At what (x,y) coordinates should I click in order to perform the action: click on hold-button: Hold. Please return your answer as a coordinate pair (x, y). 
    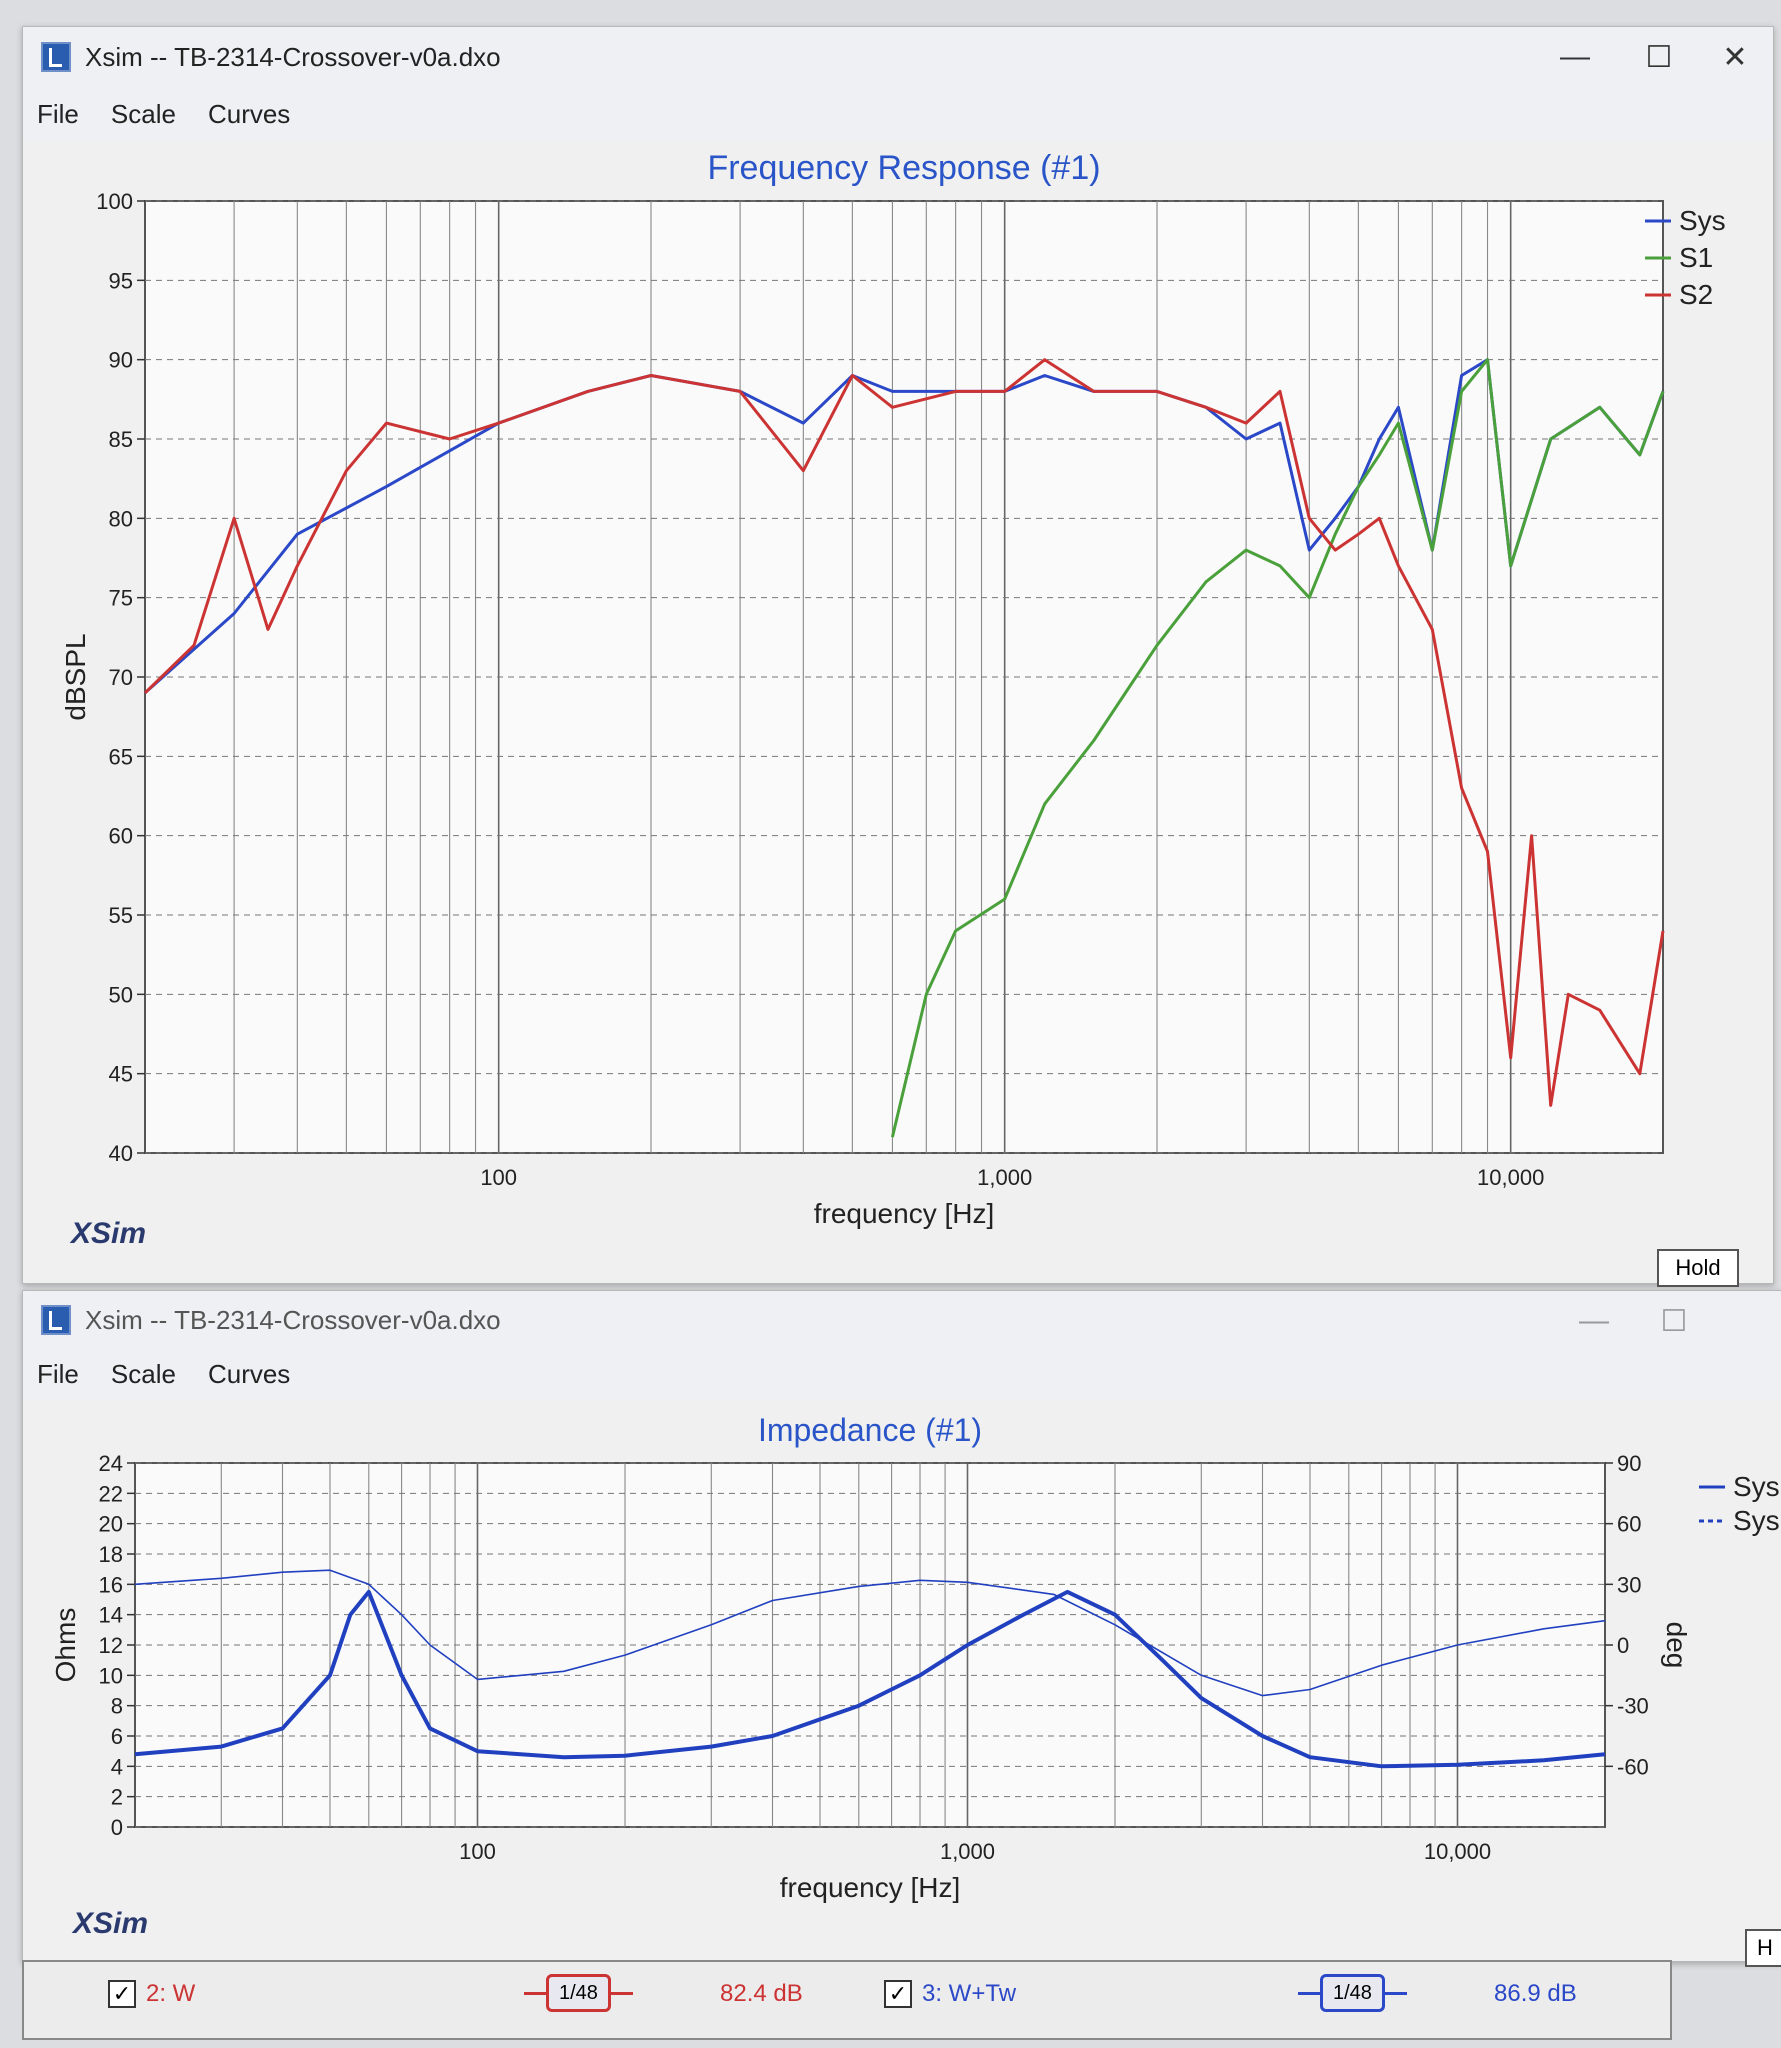
    Looking at the image, I should click on (1698, 1268).